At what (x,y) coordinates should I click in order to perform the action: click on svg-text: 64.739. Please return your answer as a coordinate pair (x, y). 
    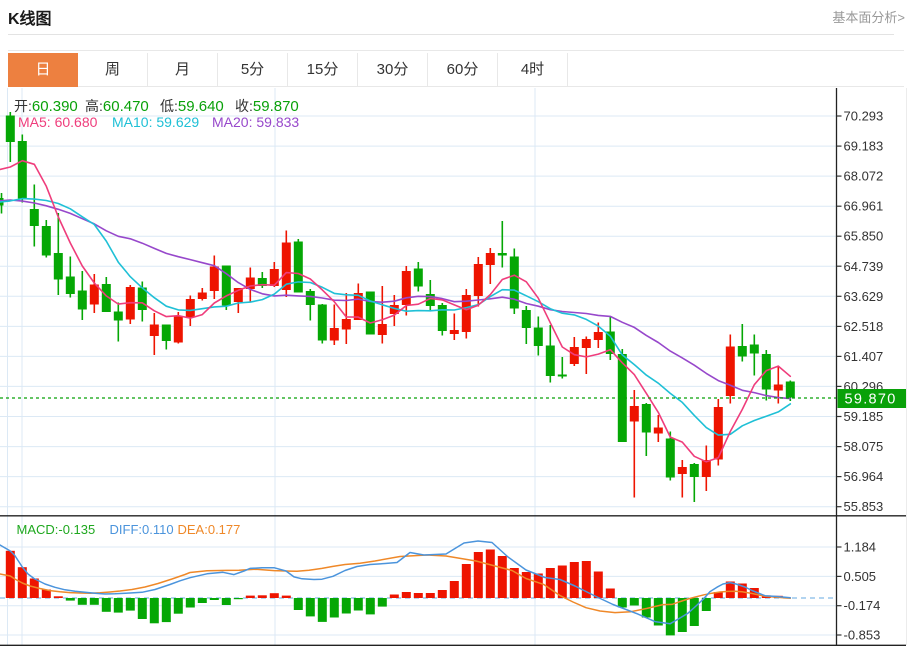
    Looking at the image, I should click on (864, 266).